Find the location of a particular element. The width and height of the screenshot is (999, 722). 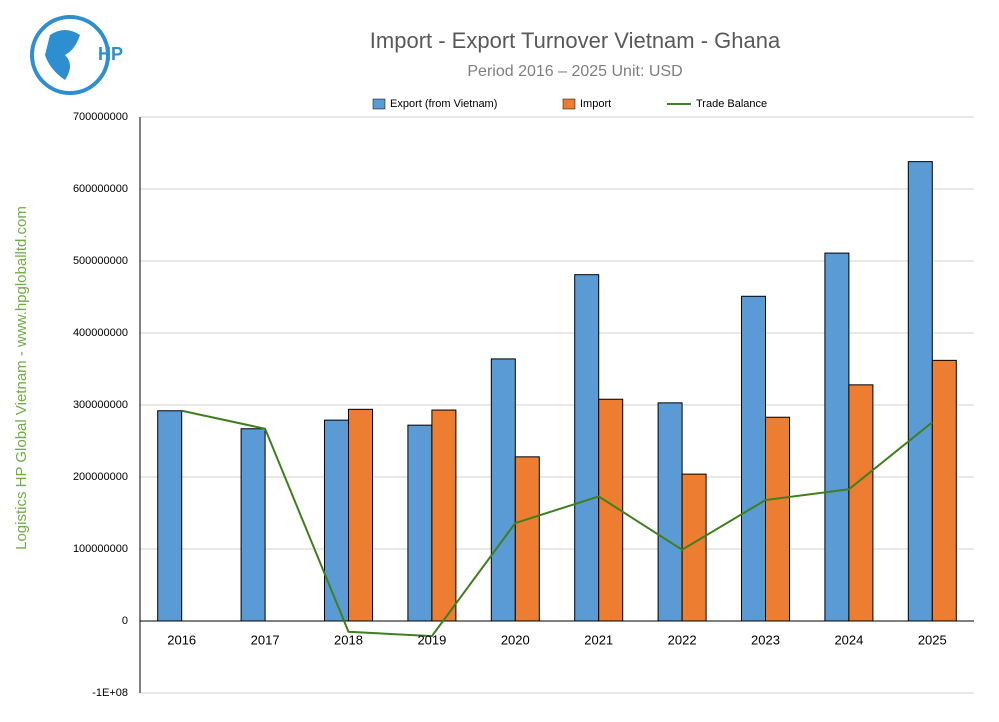

x-tick-label: 2023 is located at coordinates (765, 639).